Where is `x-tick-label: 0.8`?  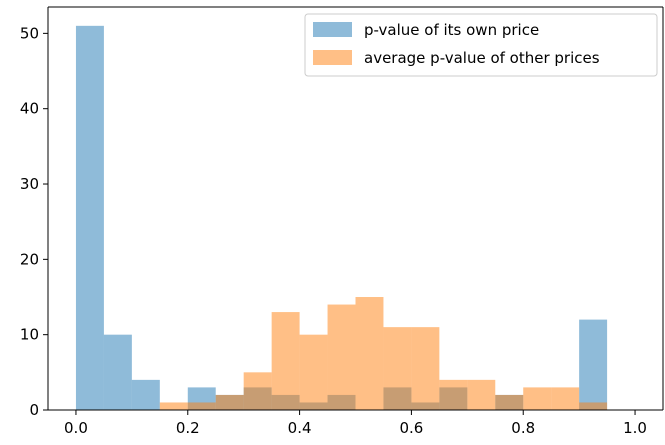 x-tick-label: 0.8 is located at coordinates (523, 428).